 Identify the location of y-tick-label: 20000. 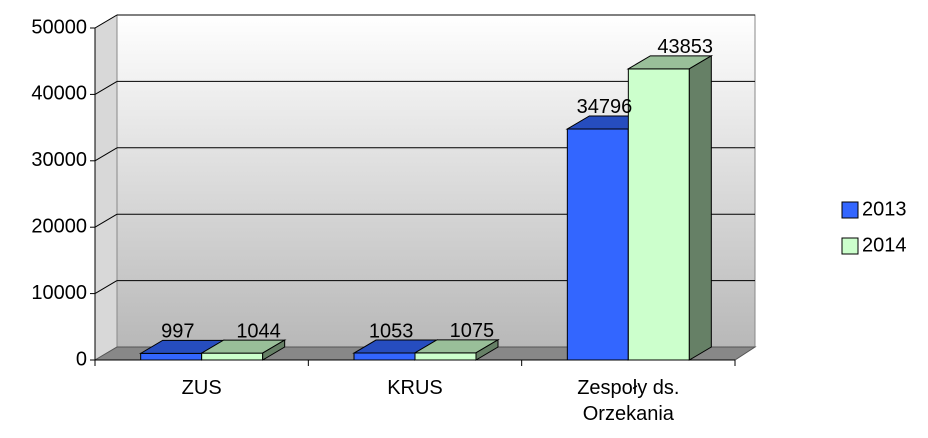
(59, 226).